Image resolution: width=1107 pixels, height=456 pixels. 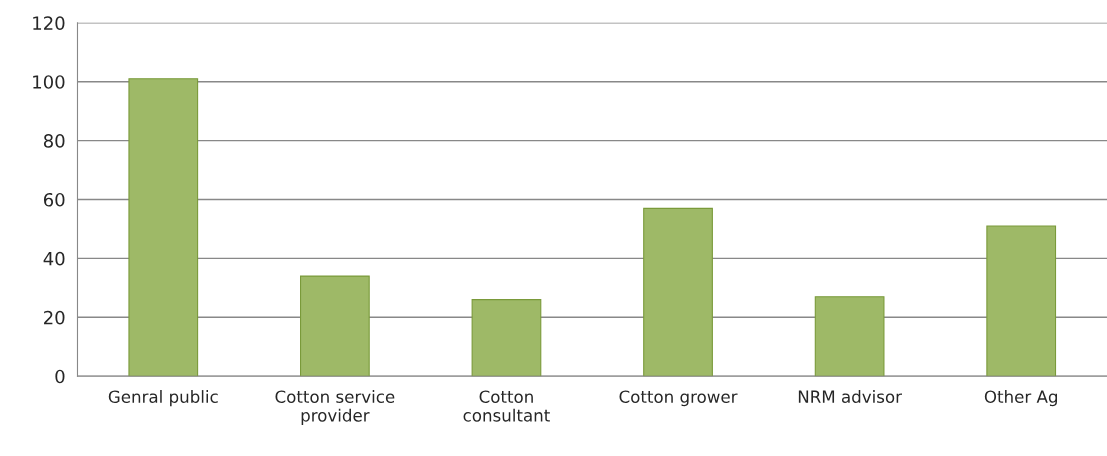 I want to click on y-tick-label: 60, so click(x=54, y=199).